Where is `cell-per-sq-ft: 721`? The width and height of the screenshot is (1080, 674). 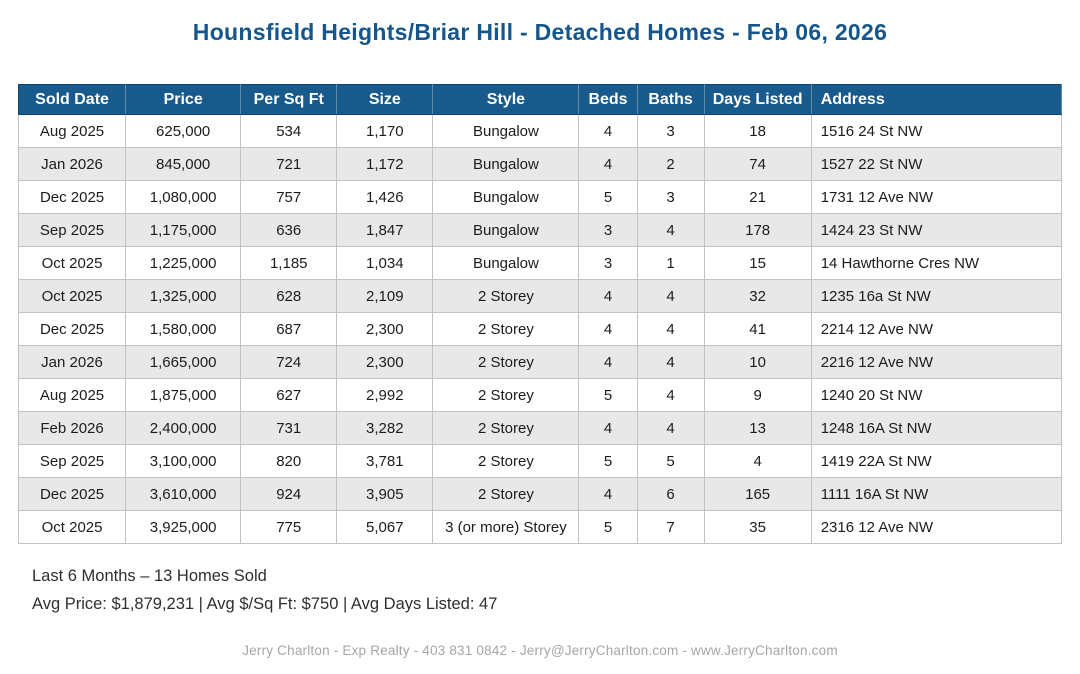 cell-per-sq-ft: 721 is located at coordinates (289, 164).